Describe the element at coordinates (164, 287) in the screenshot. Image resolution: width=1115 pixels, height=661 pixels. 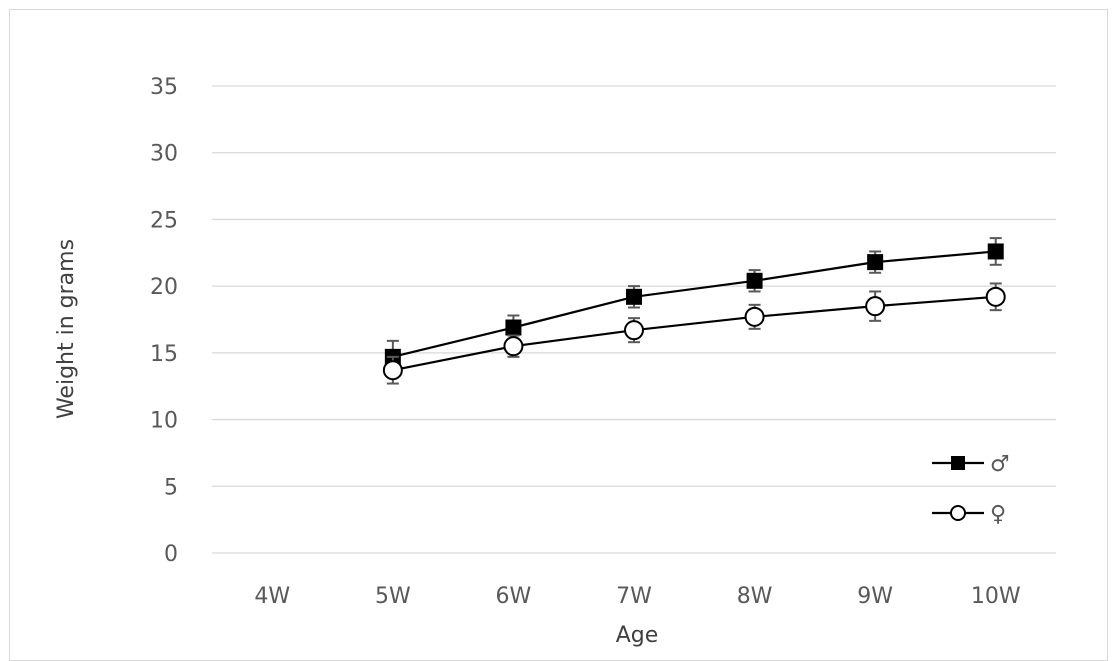
I see `y-tick-label: 20` at that location.